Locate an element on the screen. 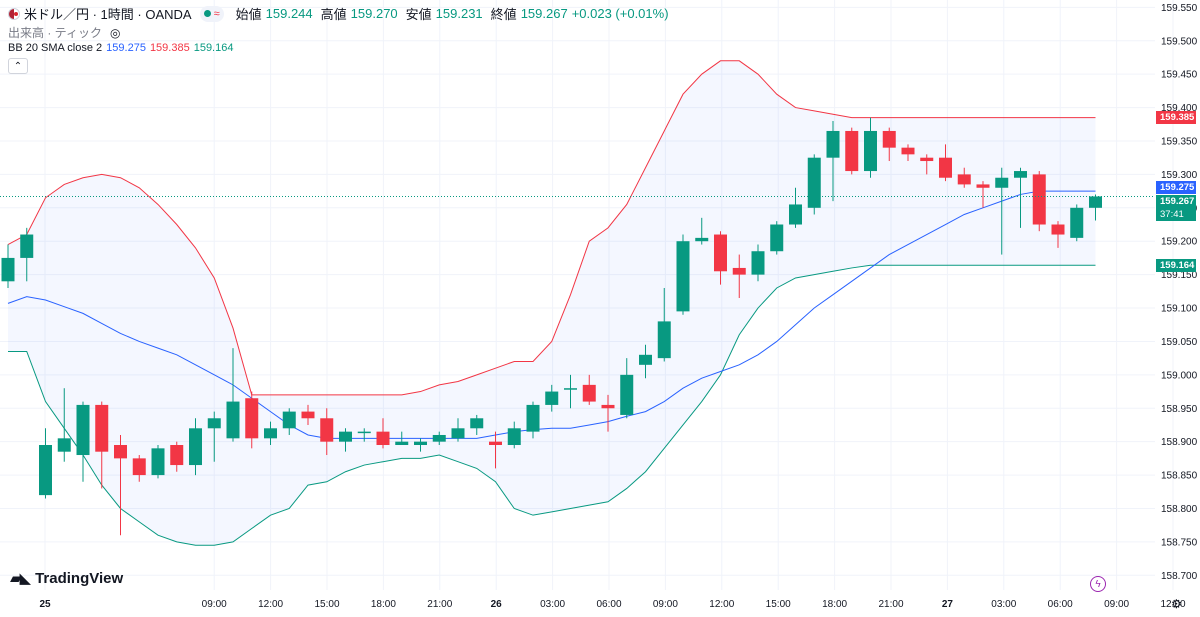 The width and height of the screenshot is (1200, 617). price-tick-label: 159.150 is located at coordinates (1179, 275).